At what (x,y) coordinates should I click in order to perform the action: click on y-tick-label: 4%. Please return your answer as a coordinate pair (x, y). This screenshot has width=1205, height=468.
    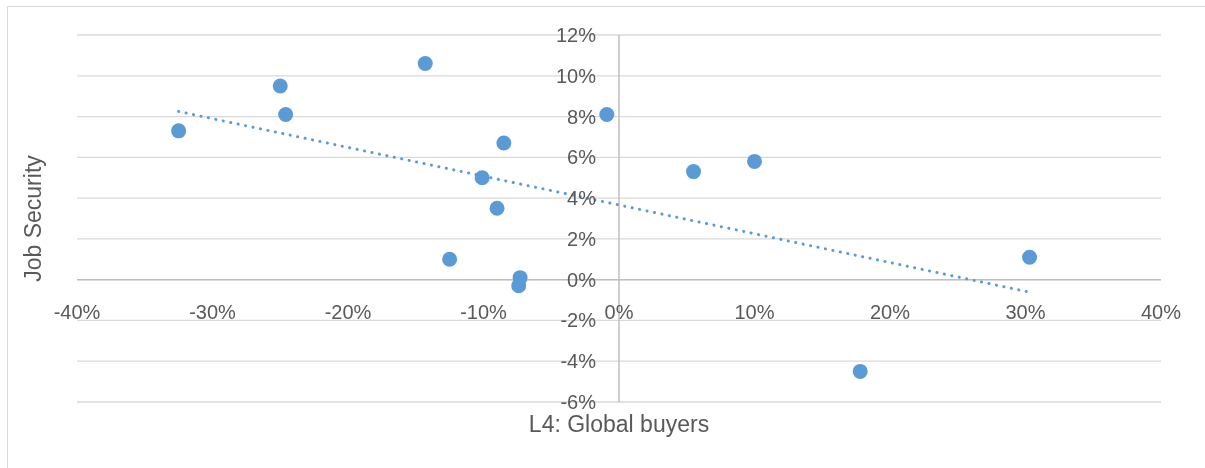
    Looking at the image, I should click on (582, 198).